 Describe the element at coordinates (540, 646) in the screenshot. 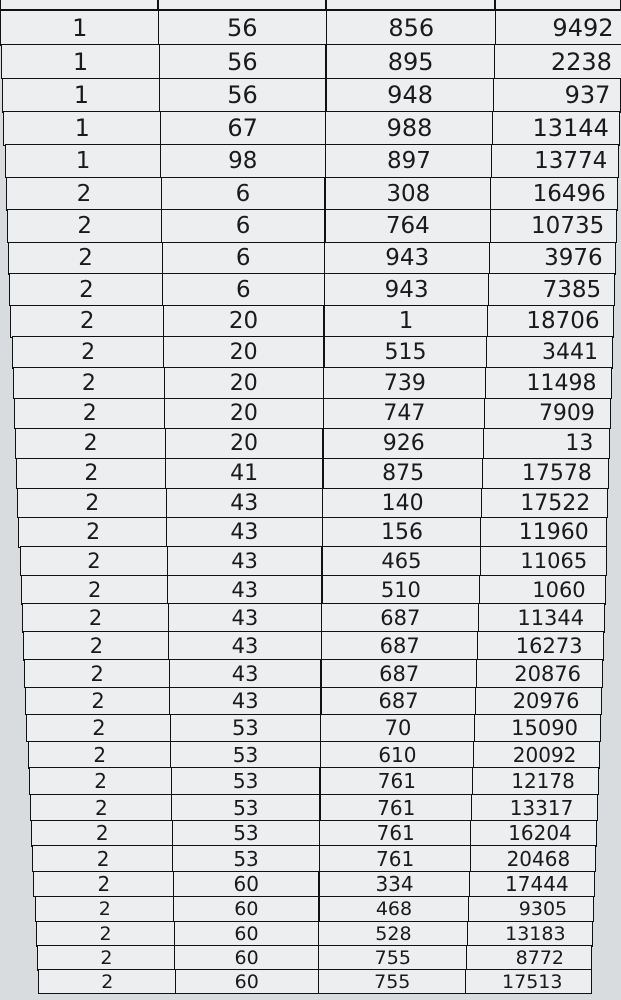

I see `cell-col-4: 16273` at that location.